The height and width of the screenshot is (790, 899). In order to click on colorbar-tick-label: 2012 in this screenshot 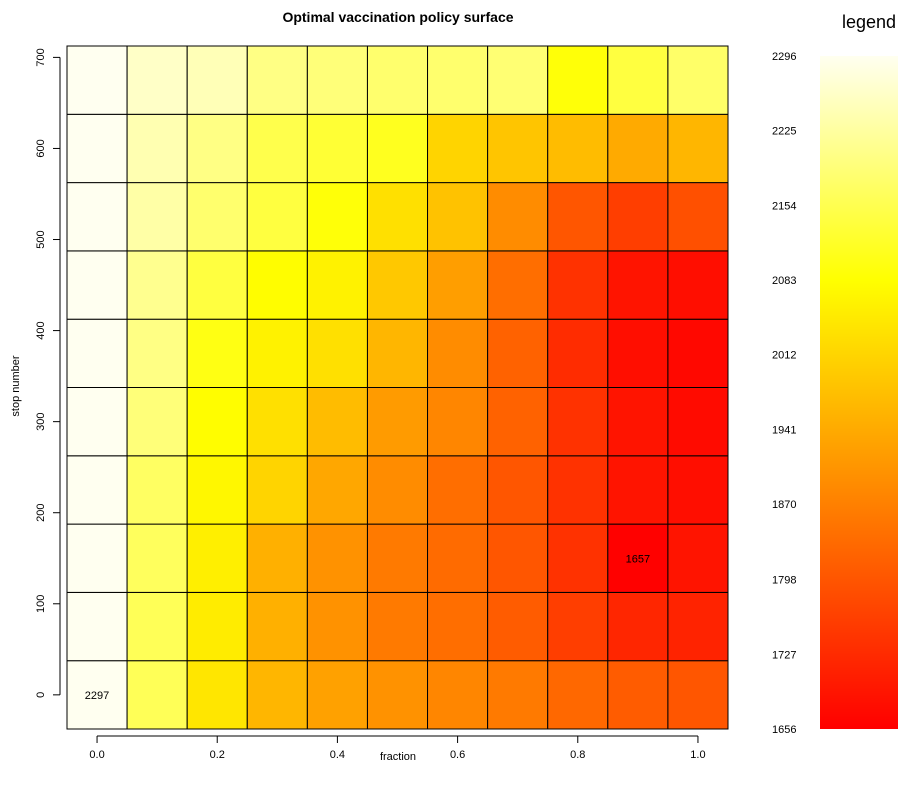, I will do `click(784, 356)`.